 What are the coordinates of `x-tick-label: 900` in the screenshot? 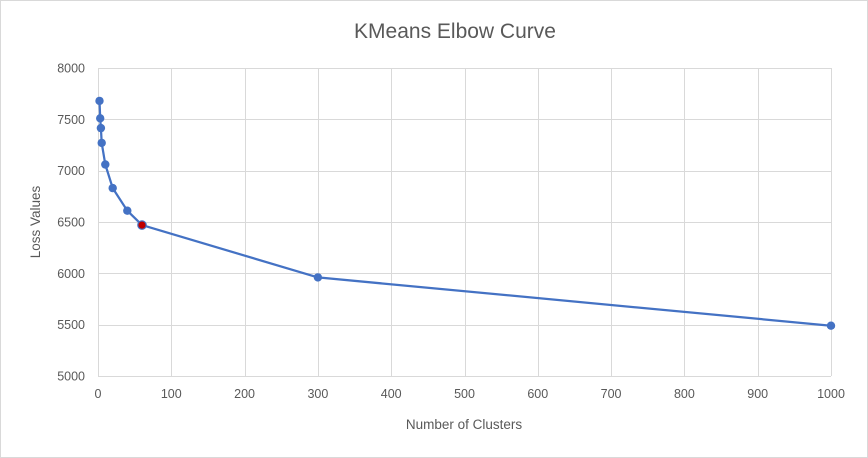 It's located at (757, 394).